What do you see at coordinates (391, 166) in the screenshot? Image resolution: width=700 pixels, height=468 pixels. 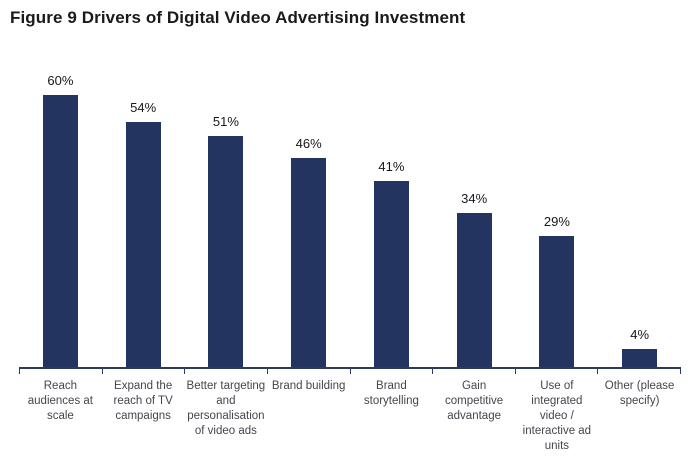 I see `bar-value-label: 41%` at bounding box center [391, 166].